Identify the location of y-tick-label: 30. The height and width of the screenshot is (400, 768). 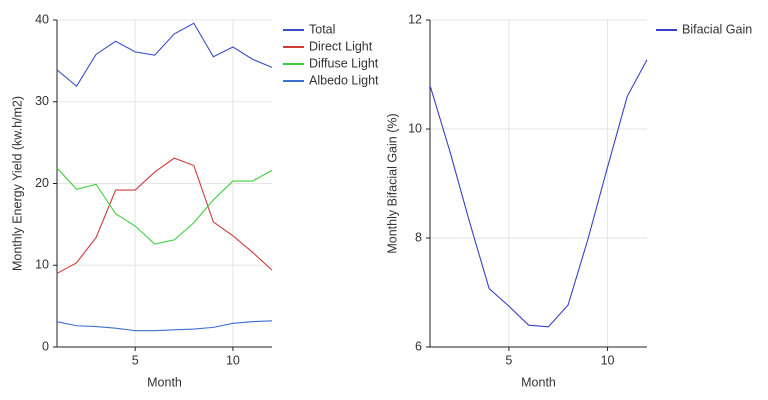
(42, 101).